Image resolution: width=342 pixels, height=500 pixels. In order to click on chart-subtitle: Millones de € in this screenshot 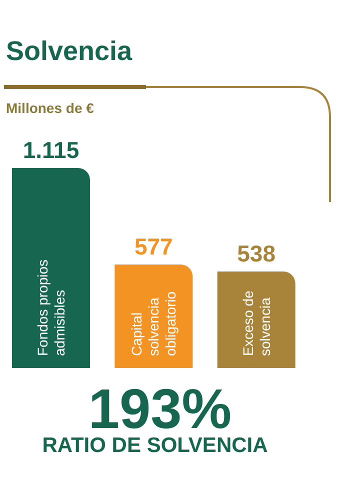, I will do `click(50, 108)`.